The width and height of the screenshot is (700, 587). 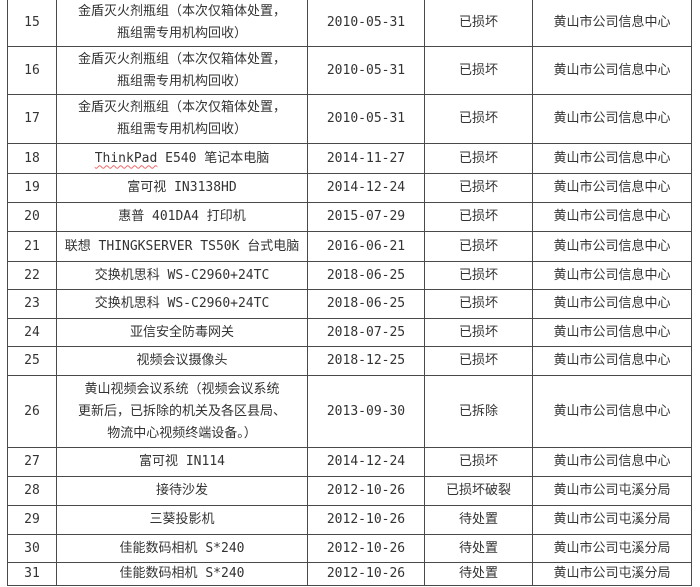 I want to click on table-row: 24 亚信安全防毒网关 2018-07-25 已损坏 黄山市公司信息中心, so click(x=349, y=332).